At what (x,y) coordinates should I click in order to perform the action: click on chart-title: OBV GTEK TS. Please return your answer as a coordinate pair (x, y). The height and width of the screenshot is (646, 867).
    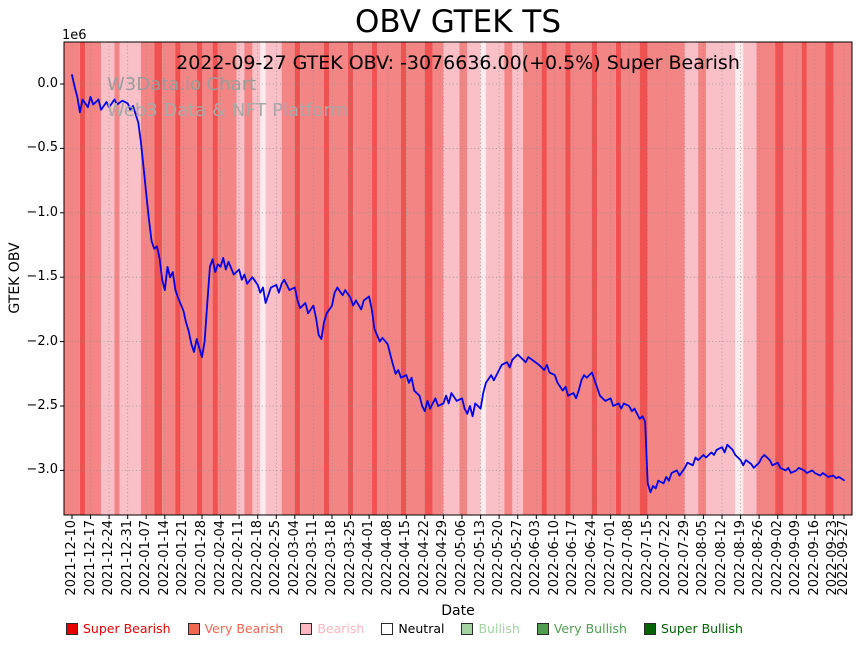
    Looking at the image, I should click on (457, 22).